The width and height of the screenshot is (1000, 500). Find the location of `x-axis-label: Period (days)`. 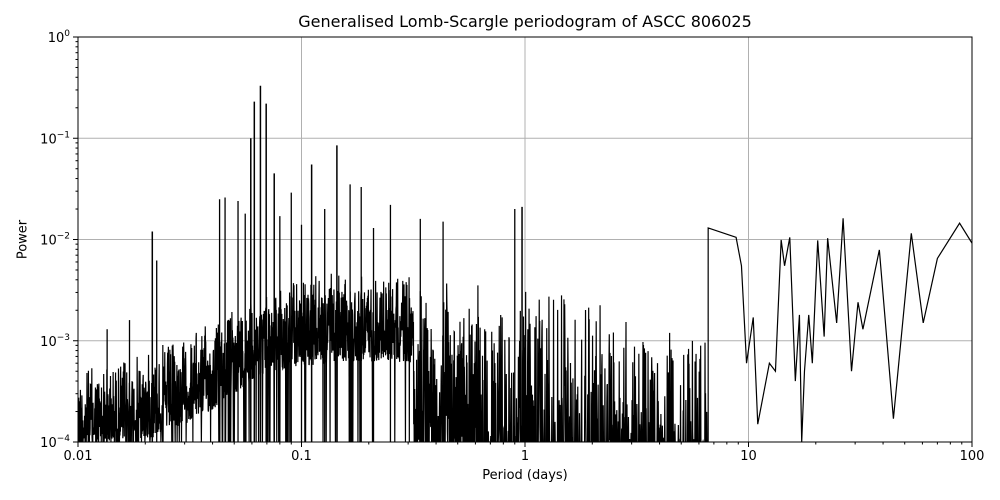

x-axis-label: Period (days) is located at coordinates (525, 475).